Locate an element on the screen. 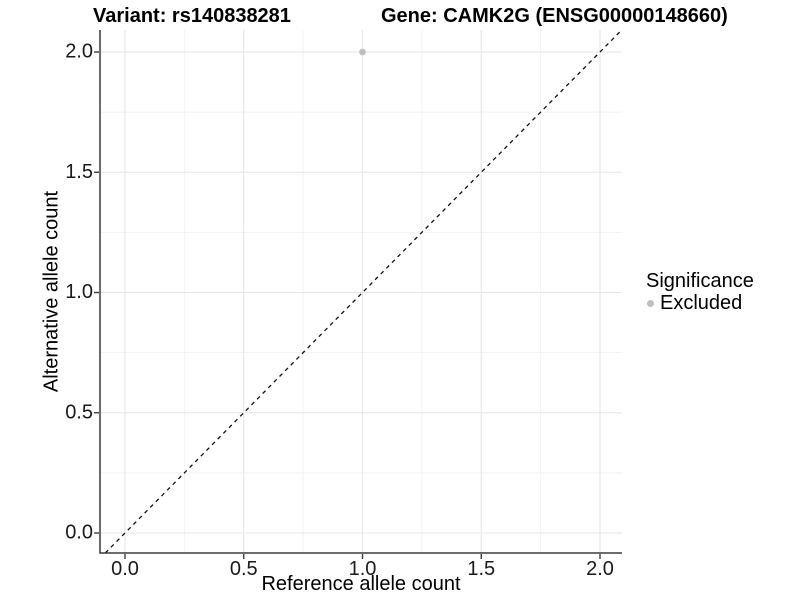  plot-title-gene: Gene: CAMK2G (ENSG00000148660) is located at coordinates (554, 16).